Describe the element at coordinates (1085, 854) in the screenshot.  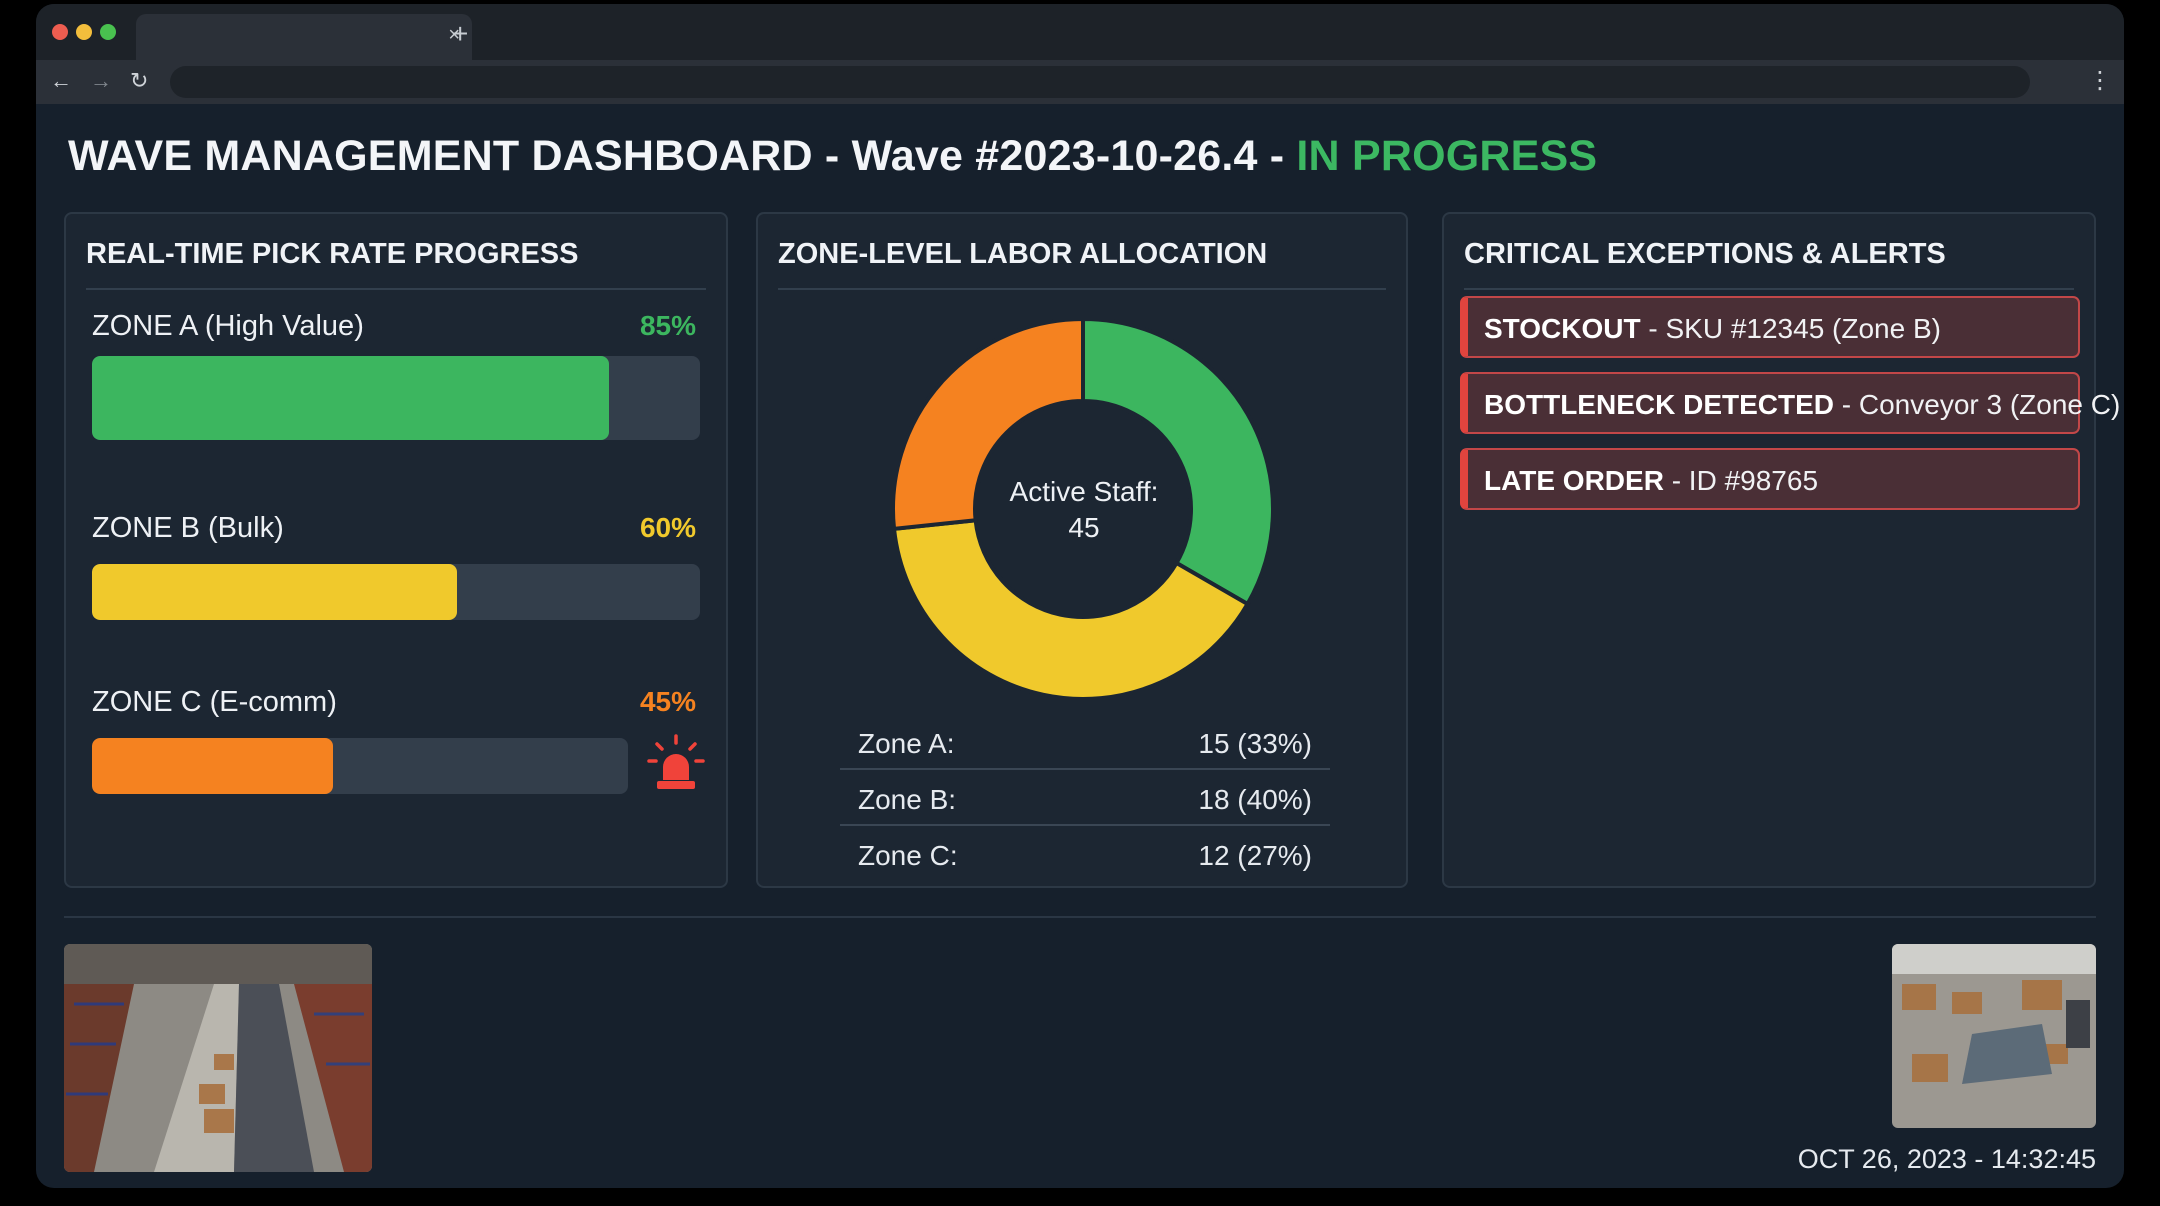
I see `table-row: Zone C: 12 (27%)` at that location.